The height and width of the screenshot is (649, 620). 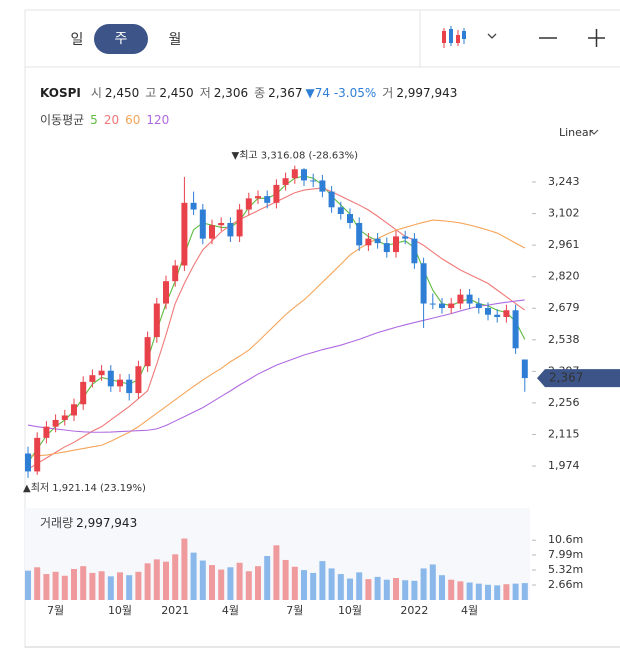 What do you see at coordinates (564, 433) in the screenshot?
I see `y-tick-label: 2,115` at bounding box center [564, 433].